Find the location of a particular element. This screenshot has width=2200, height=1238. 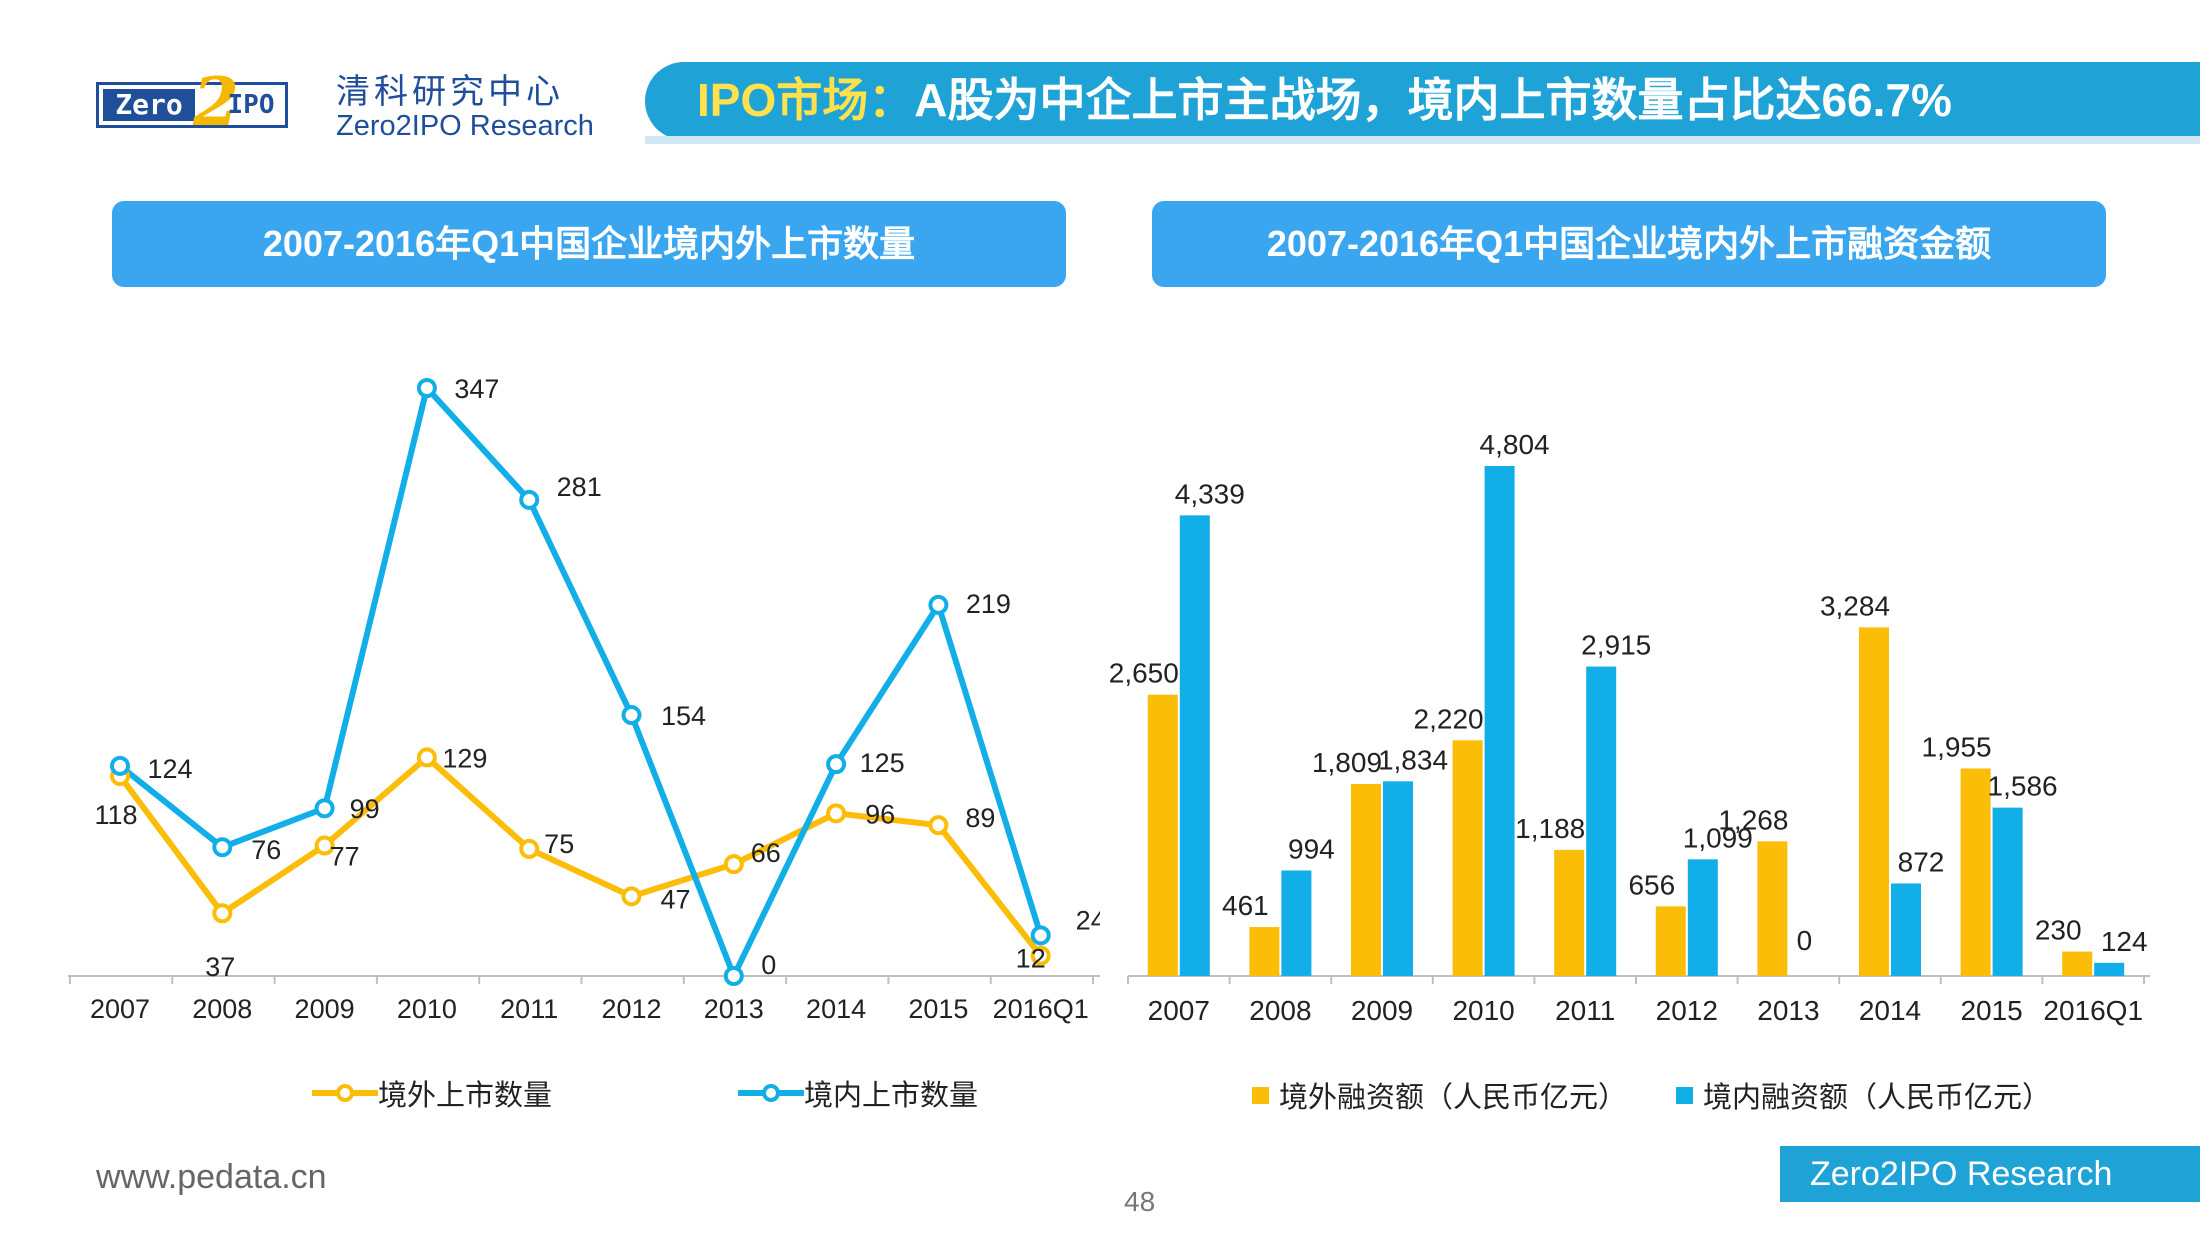

legend-domestic-count-marker is located at coordinates (771, 1093).